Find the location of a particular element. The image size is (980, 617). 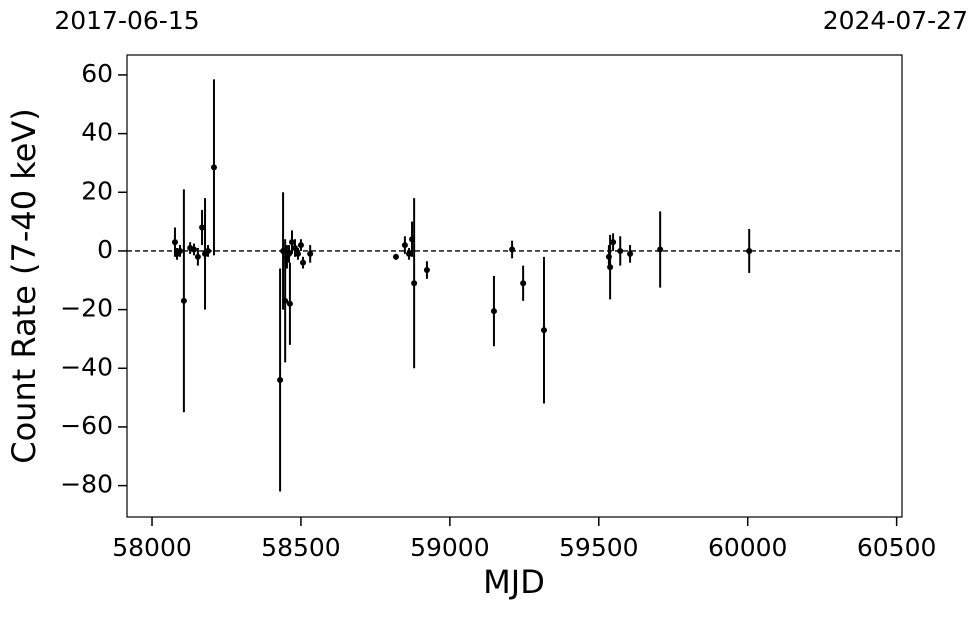

y-tick-label: −60 is located at coordinates (86, 425).